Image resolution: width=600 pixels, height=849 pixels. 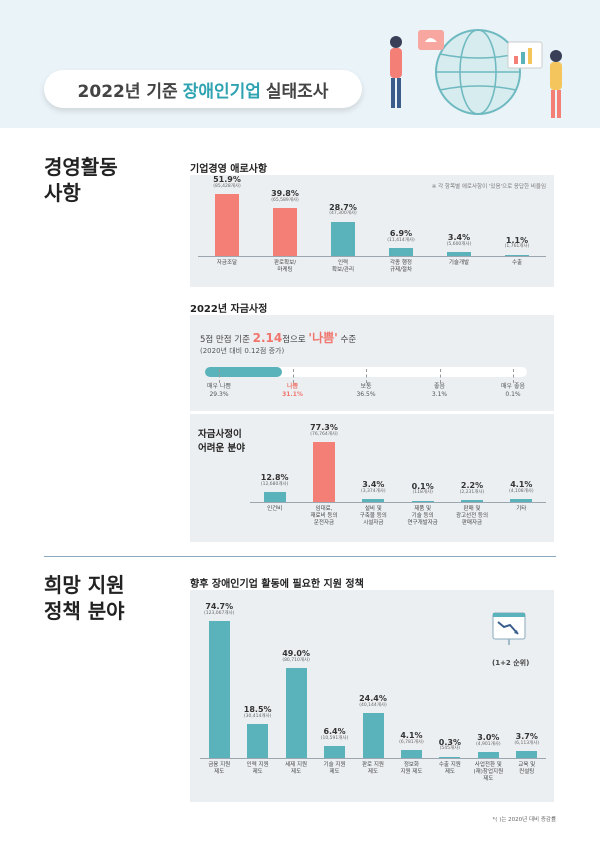 I want to click on panel-title-difficulties: 기업경영 애로사항, so click(x=229, y=169).